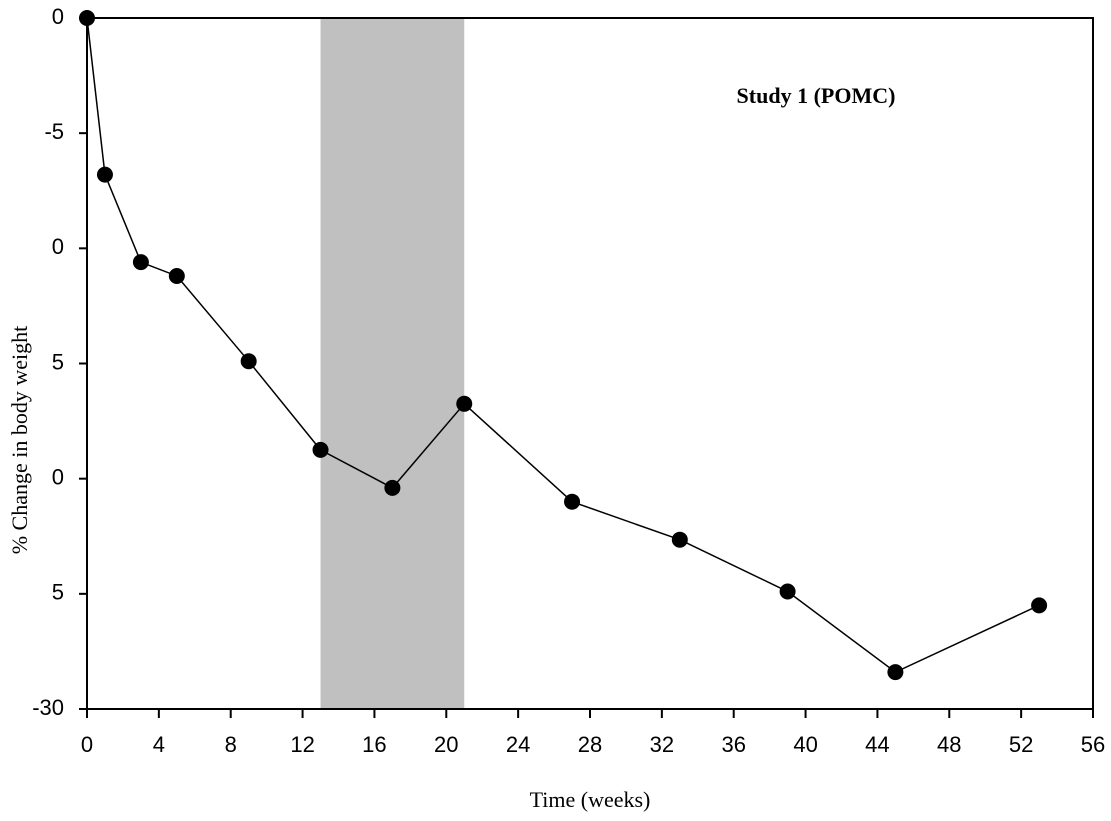 The height and width of the screenshot is (821, 1111). What do you see at coordinates (877, 744) in the screenshot?
I see `x-tick-label: 44` at bounding box center [877, 744].